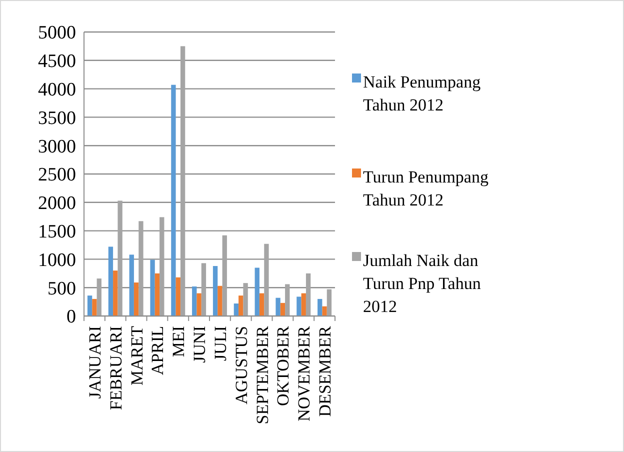 This screenshot has height=452, width=624. Describe the element at coordinates (57, 231) in the screenshot. I see `y-tick-label: 1500` at that location.